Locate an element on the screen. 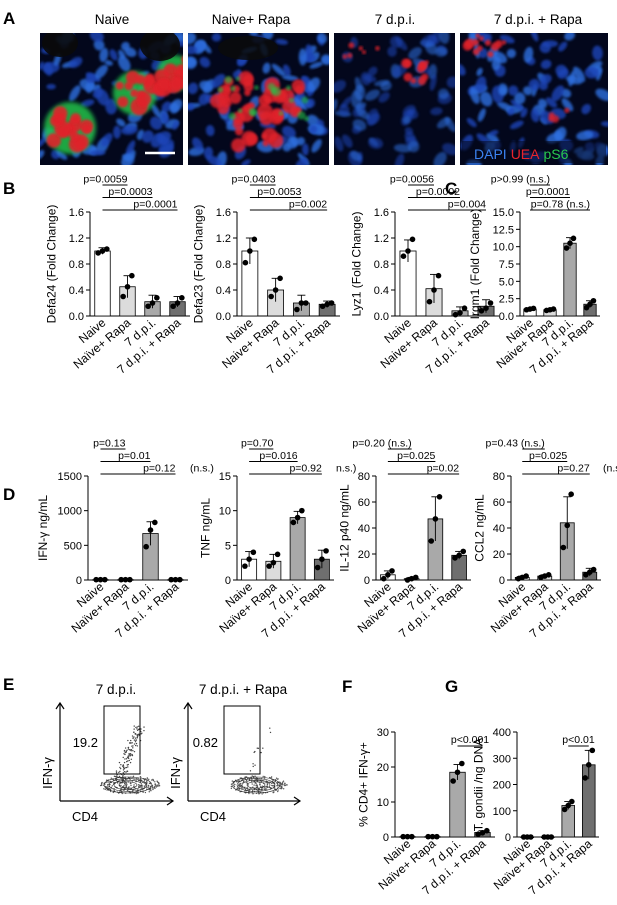  y-tick-label: 400 is located at coordinates (502, 733).